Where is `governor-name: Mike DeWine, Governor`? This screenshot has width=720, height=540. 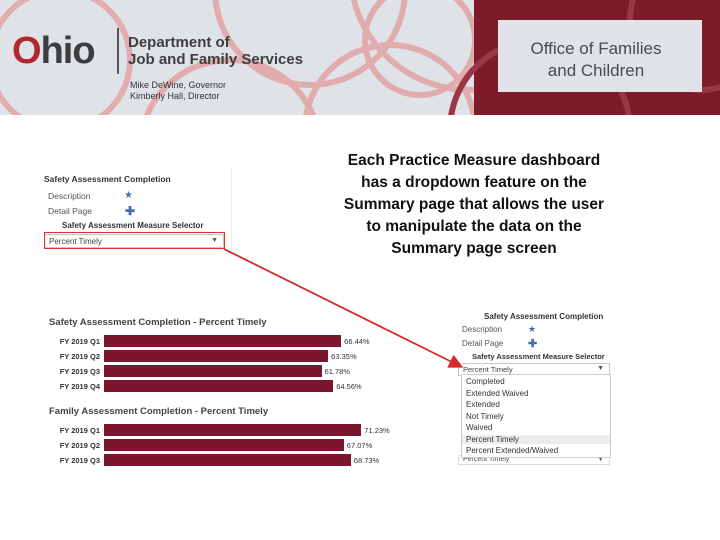 governor-name: Mike DeWine, Governor is located at coordinates (178, 85).